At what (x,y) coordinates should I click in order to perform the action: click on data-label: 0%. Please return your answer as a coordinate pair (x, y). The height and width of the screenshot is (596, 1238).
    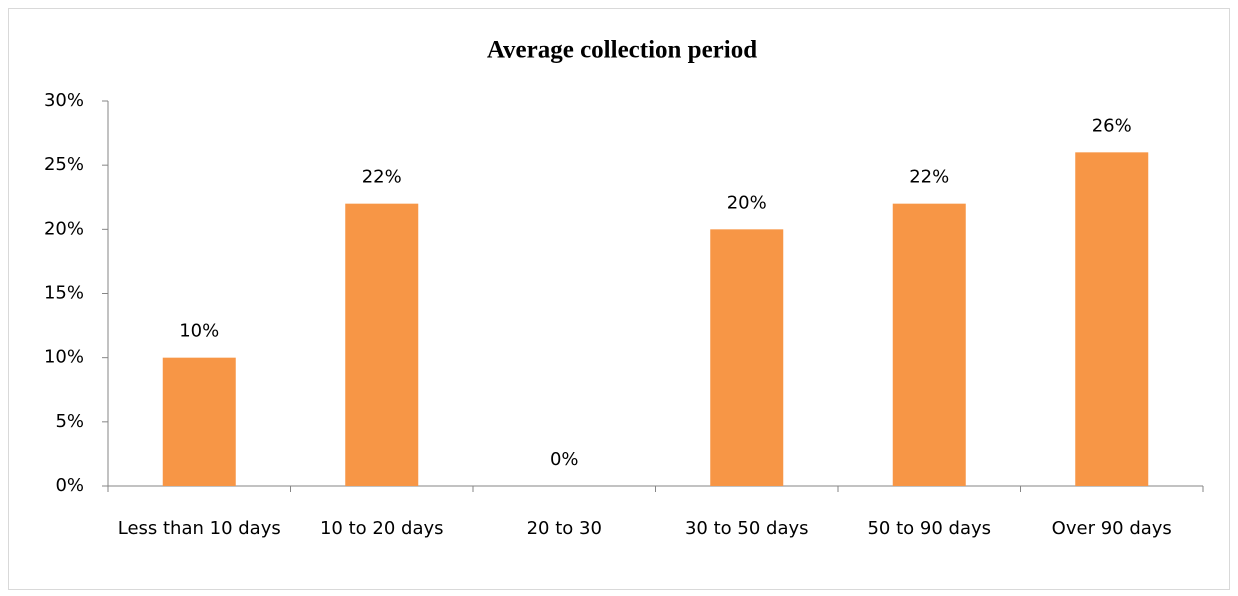
    Looking at the image, I should click on (564, 459).